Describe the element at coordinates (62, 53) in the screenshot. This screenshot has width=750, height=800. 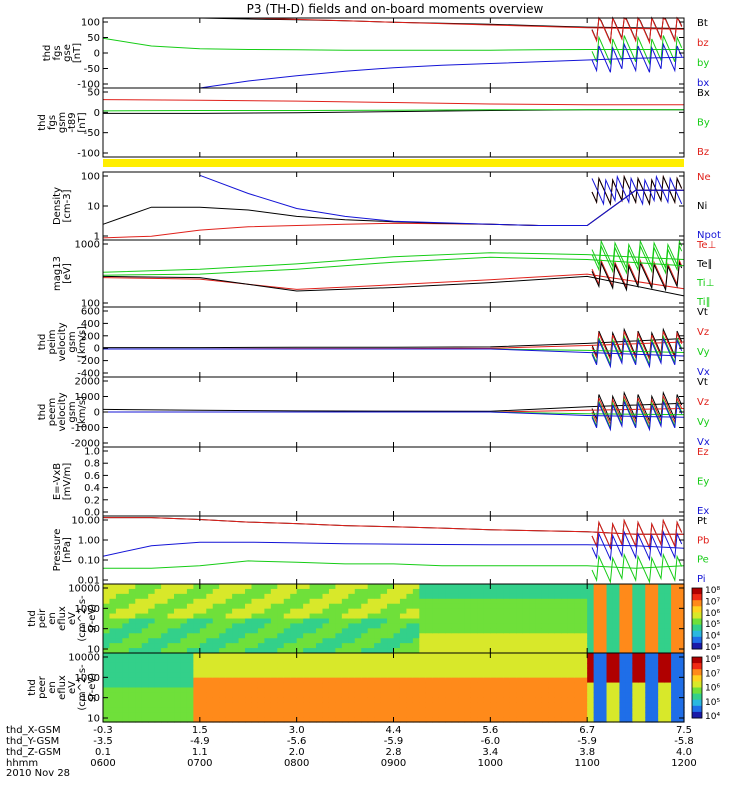
I see `y-axis-label: thd fgs gse [nT]` at that location.